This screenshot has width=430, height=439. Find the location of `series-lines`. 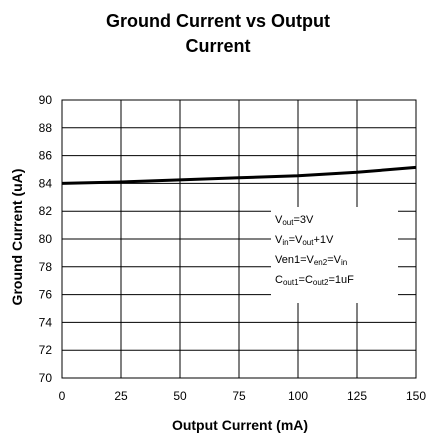

series-lines is located at coordinates (239, 175).